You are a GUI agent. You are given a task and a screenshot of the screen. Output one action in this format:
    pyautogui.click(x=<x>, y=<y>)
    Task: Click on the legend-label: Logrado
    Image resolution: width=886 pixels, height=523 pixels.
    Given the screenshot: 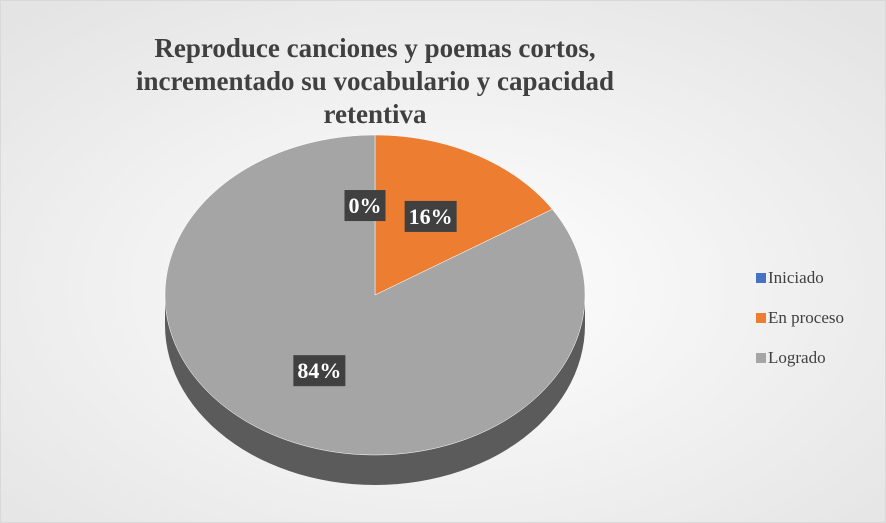 What is the action you would take?
    pyautogui.click(x=797, y=357)
    